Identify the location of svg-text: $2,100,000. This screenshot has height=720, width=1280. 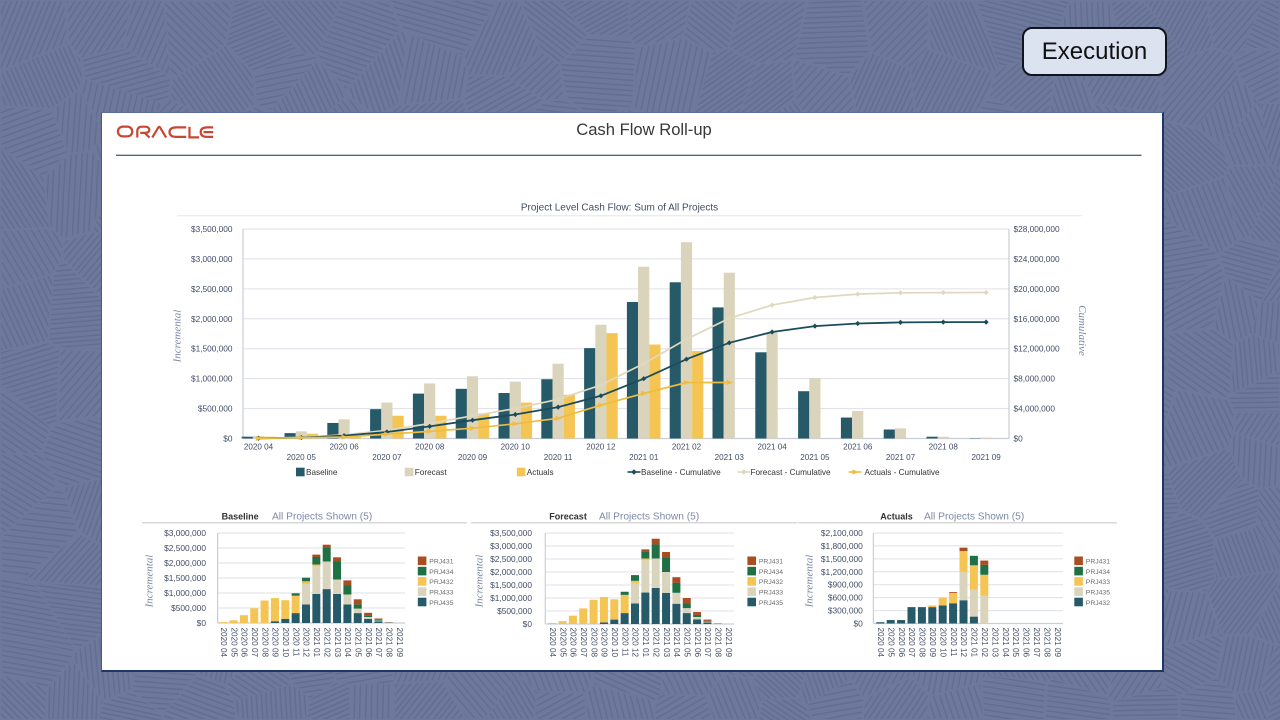
(842, 533).